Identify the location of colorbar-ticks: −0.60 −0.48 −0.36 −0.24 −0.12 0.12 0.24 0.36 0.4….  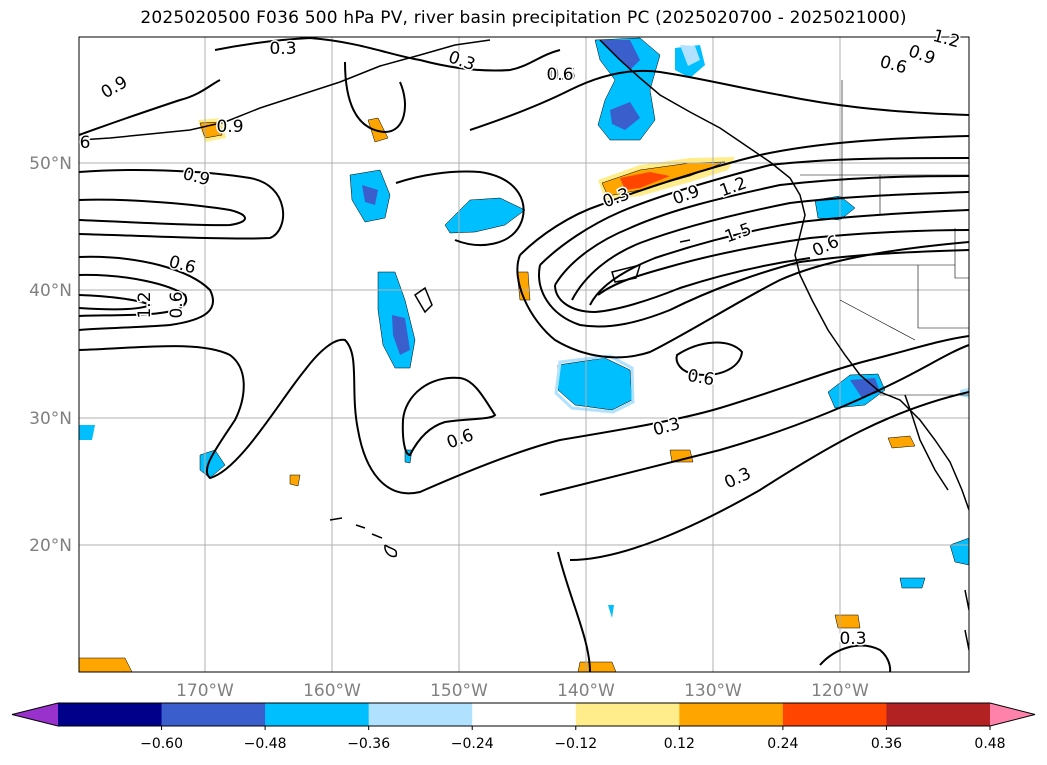
(573, 739).